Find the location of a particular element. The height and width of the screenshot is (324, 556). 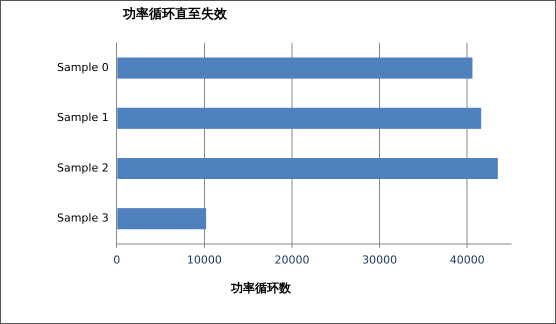

x-axis-title: 功率循环数 is located at coordinates (261, 288).